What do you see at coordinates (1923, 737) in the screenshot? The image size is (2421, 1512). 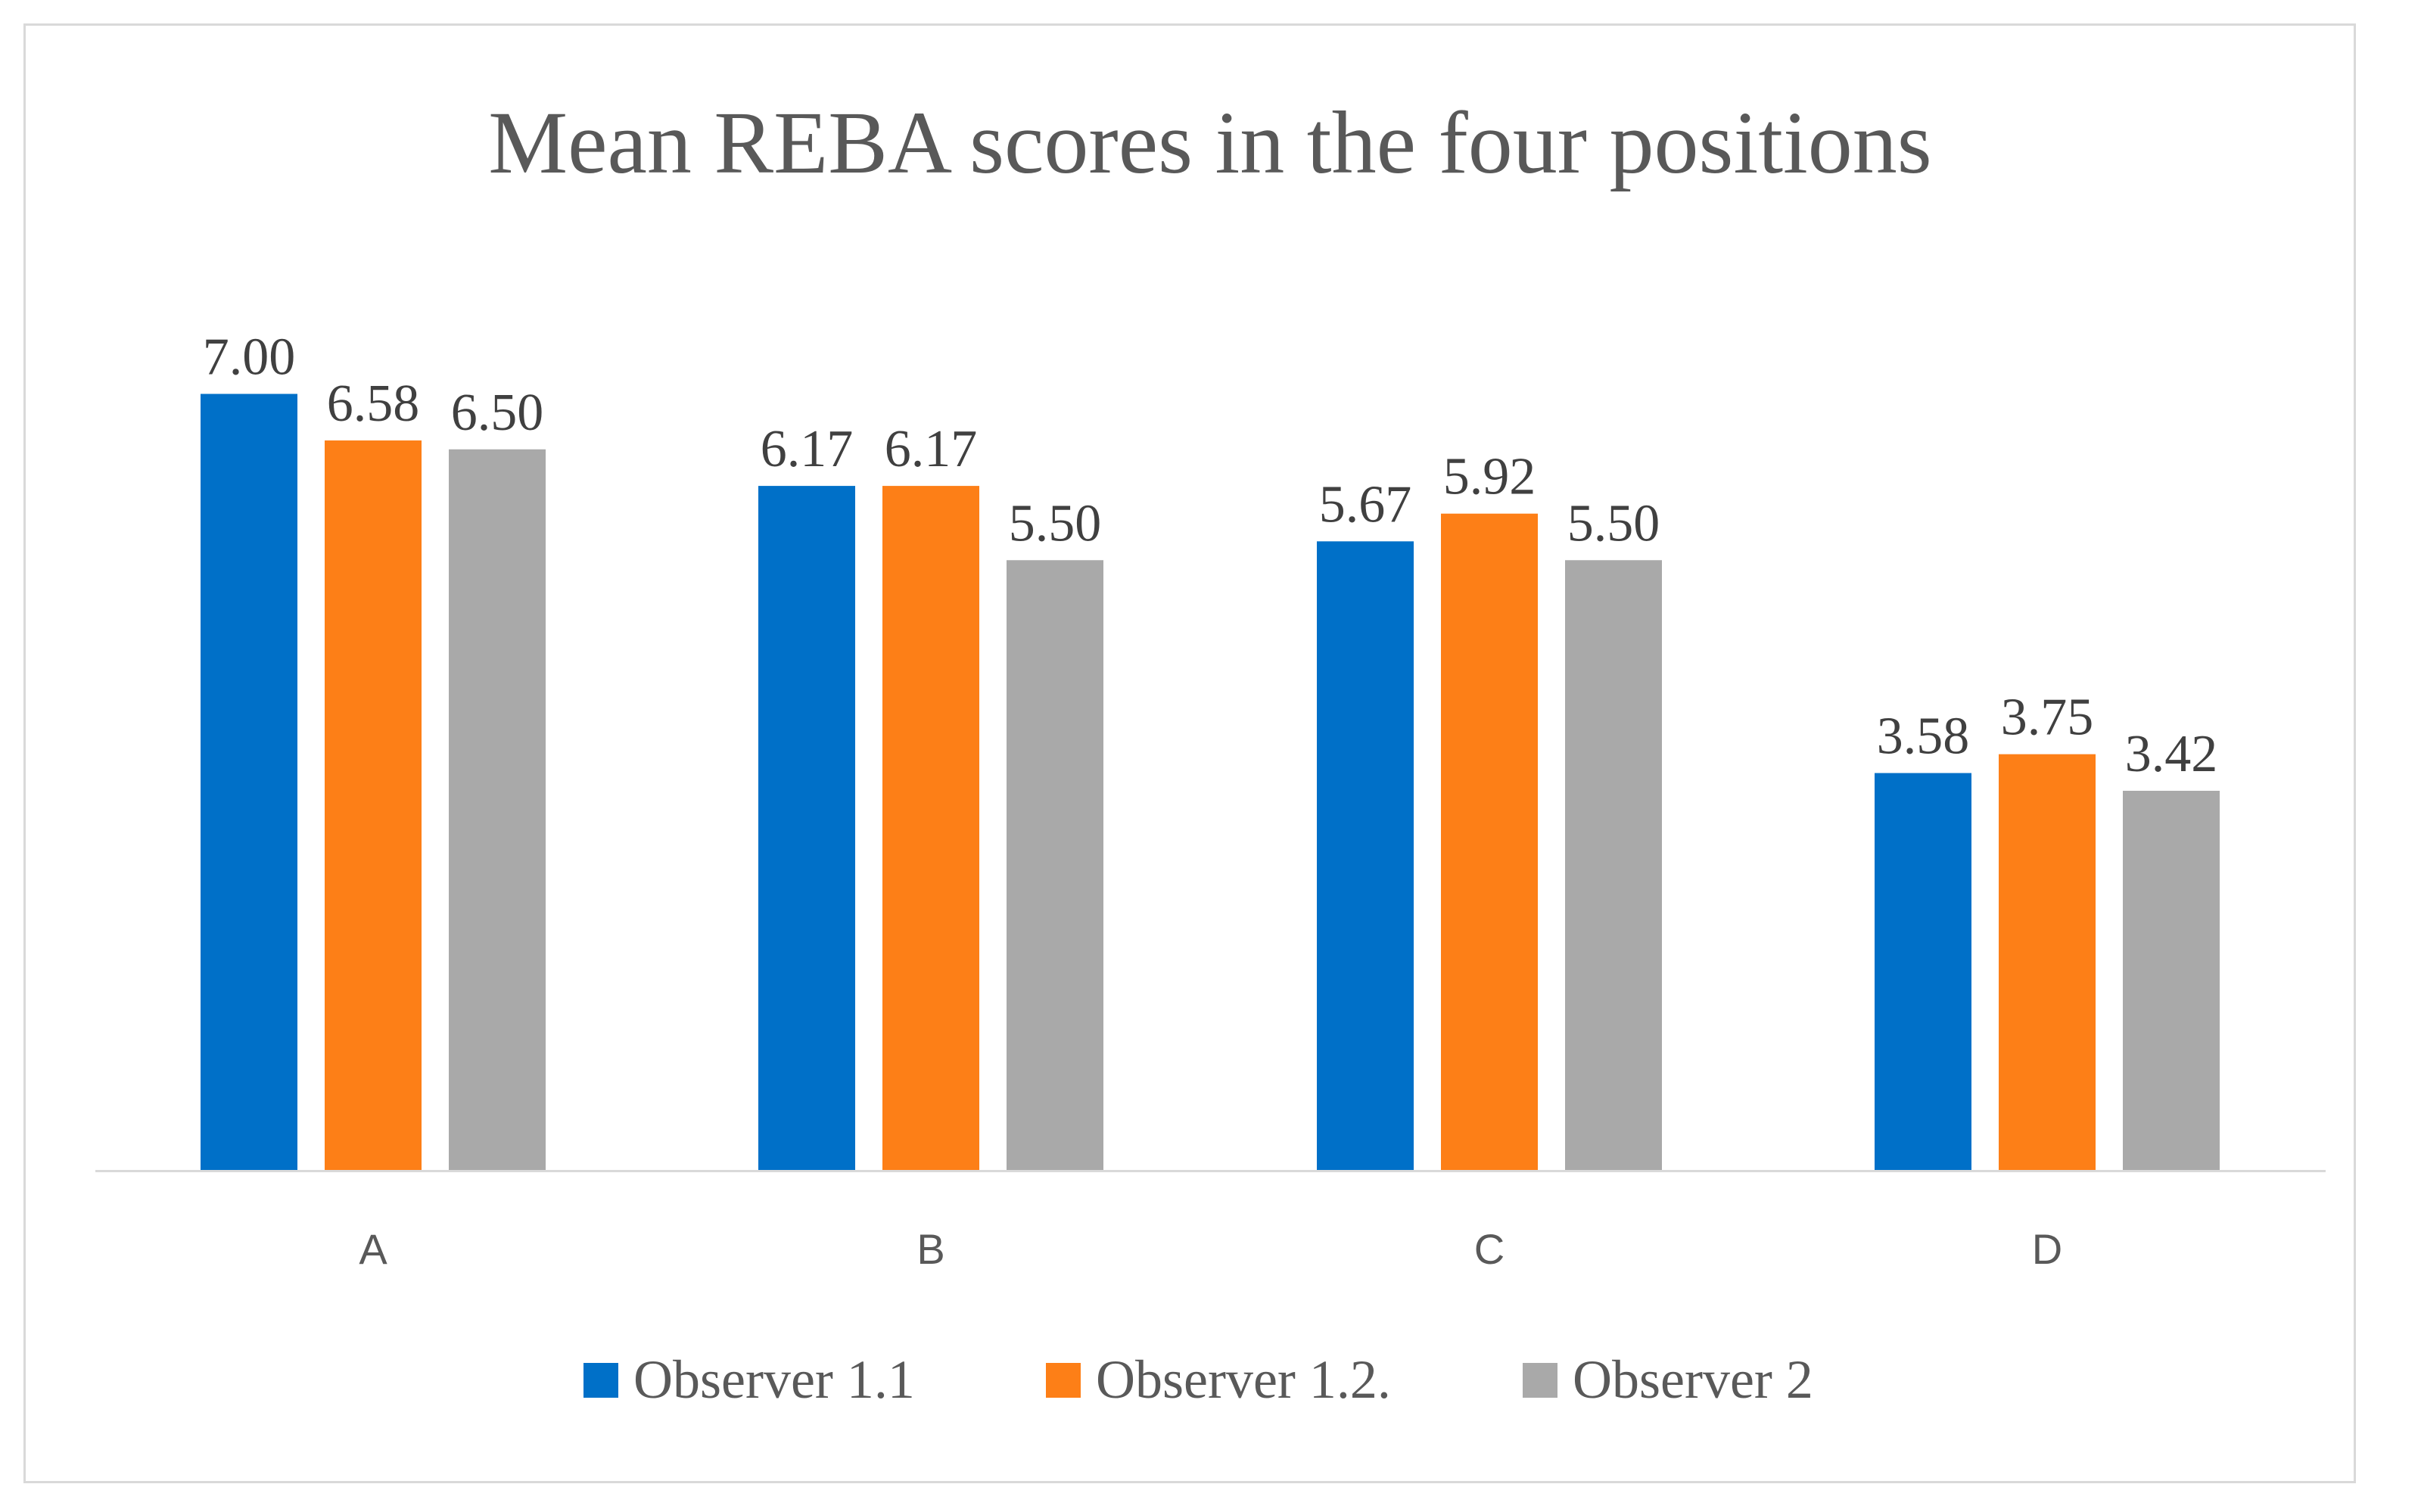 I see `data-label-d-series-1: 3.58` at bounding box center [1923, 737].